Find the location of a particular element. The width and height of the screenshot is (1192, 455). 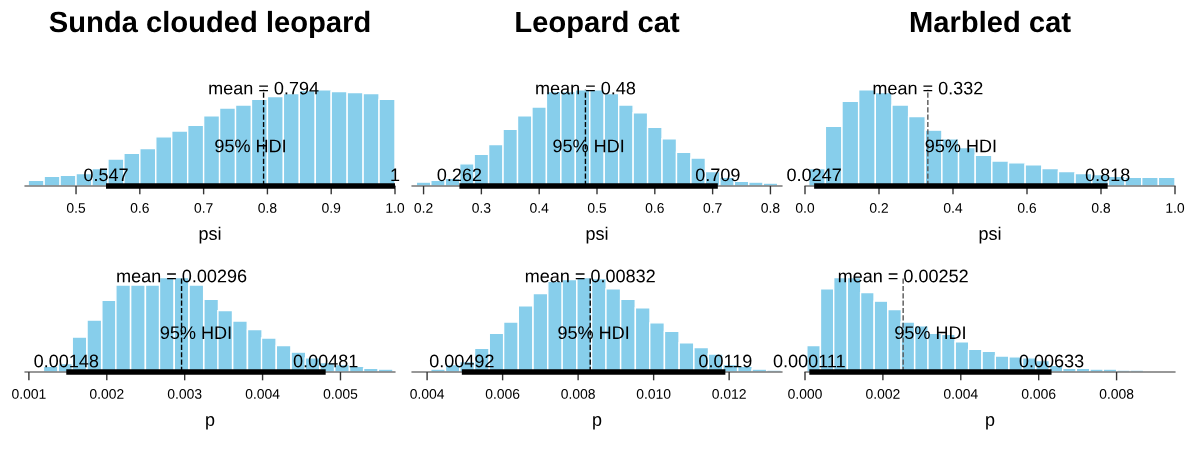

annotation: 1 is located at coordinates (395, 175).